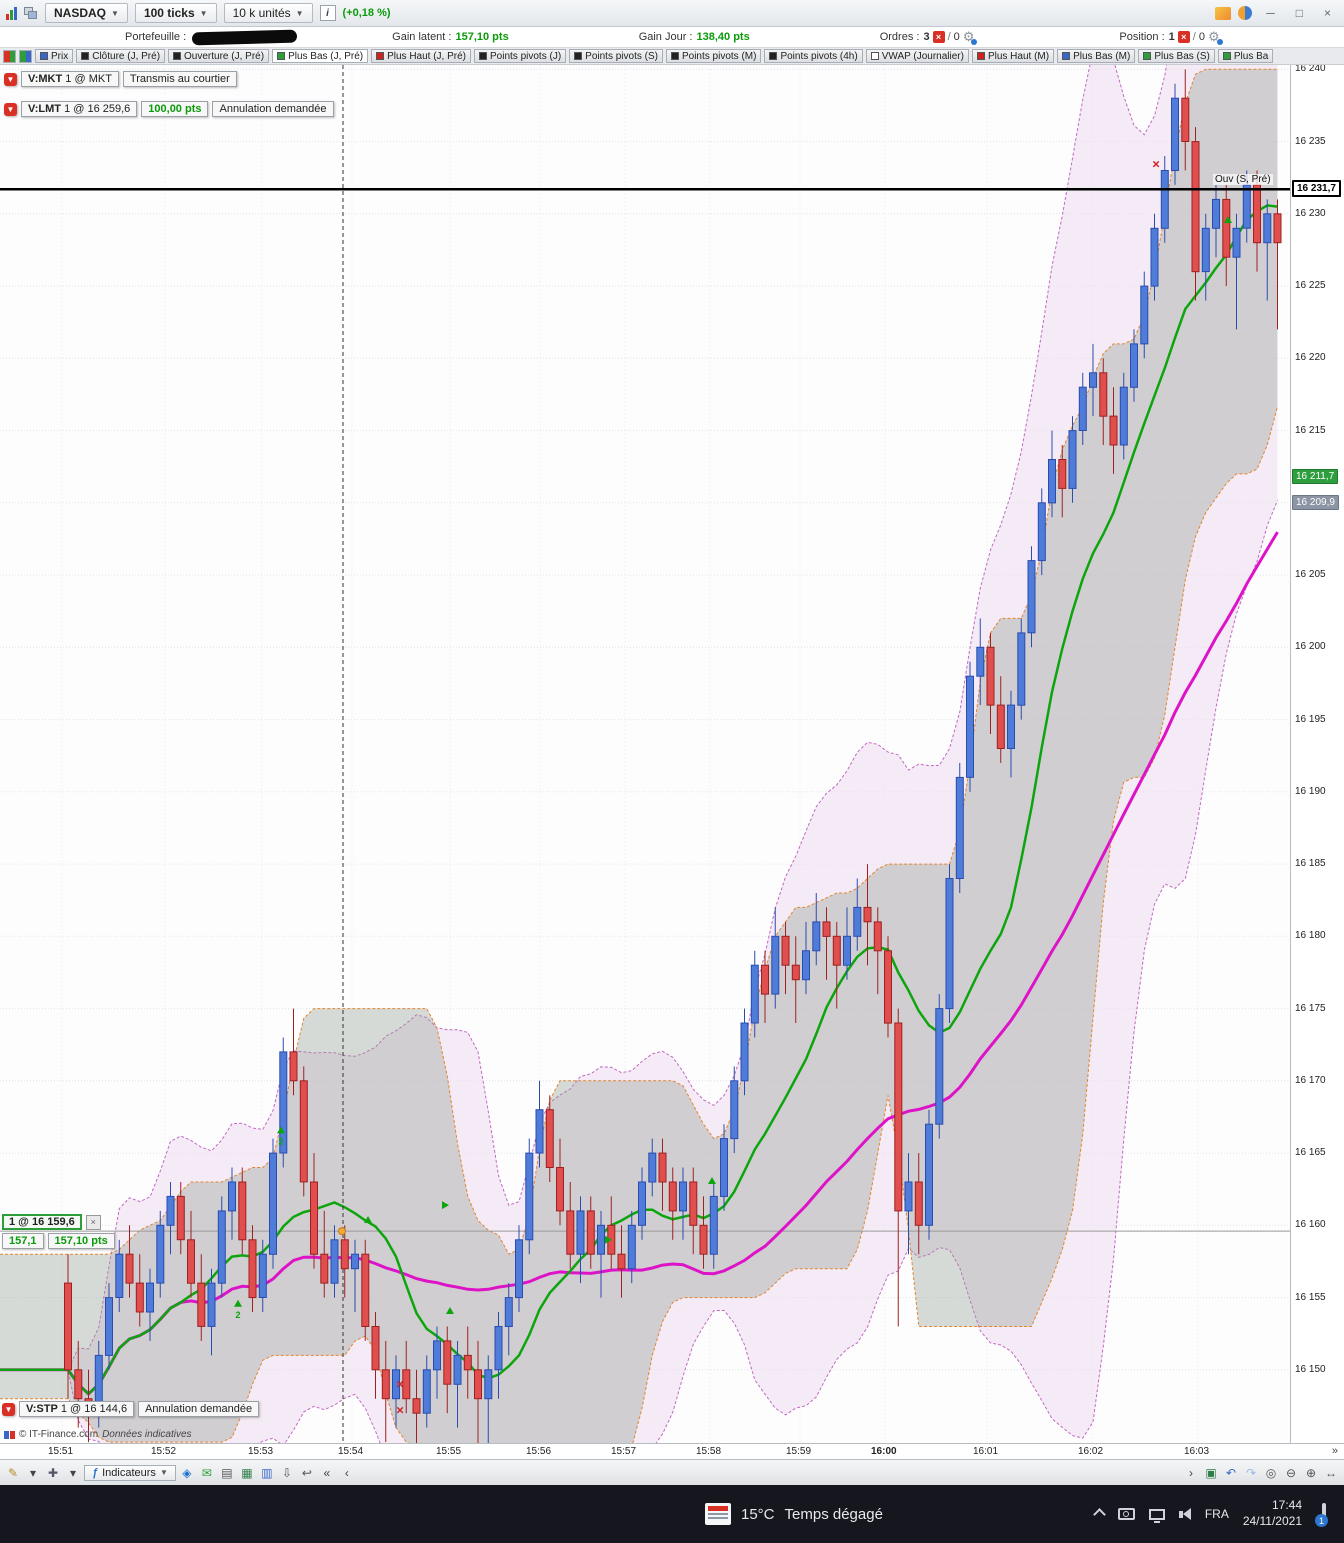  Describe the element at coordinates (175, 13) in the screenshot. I see `interval-select: 100 ticks ▼` at that location.